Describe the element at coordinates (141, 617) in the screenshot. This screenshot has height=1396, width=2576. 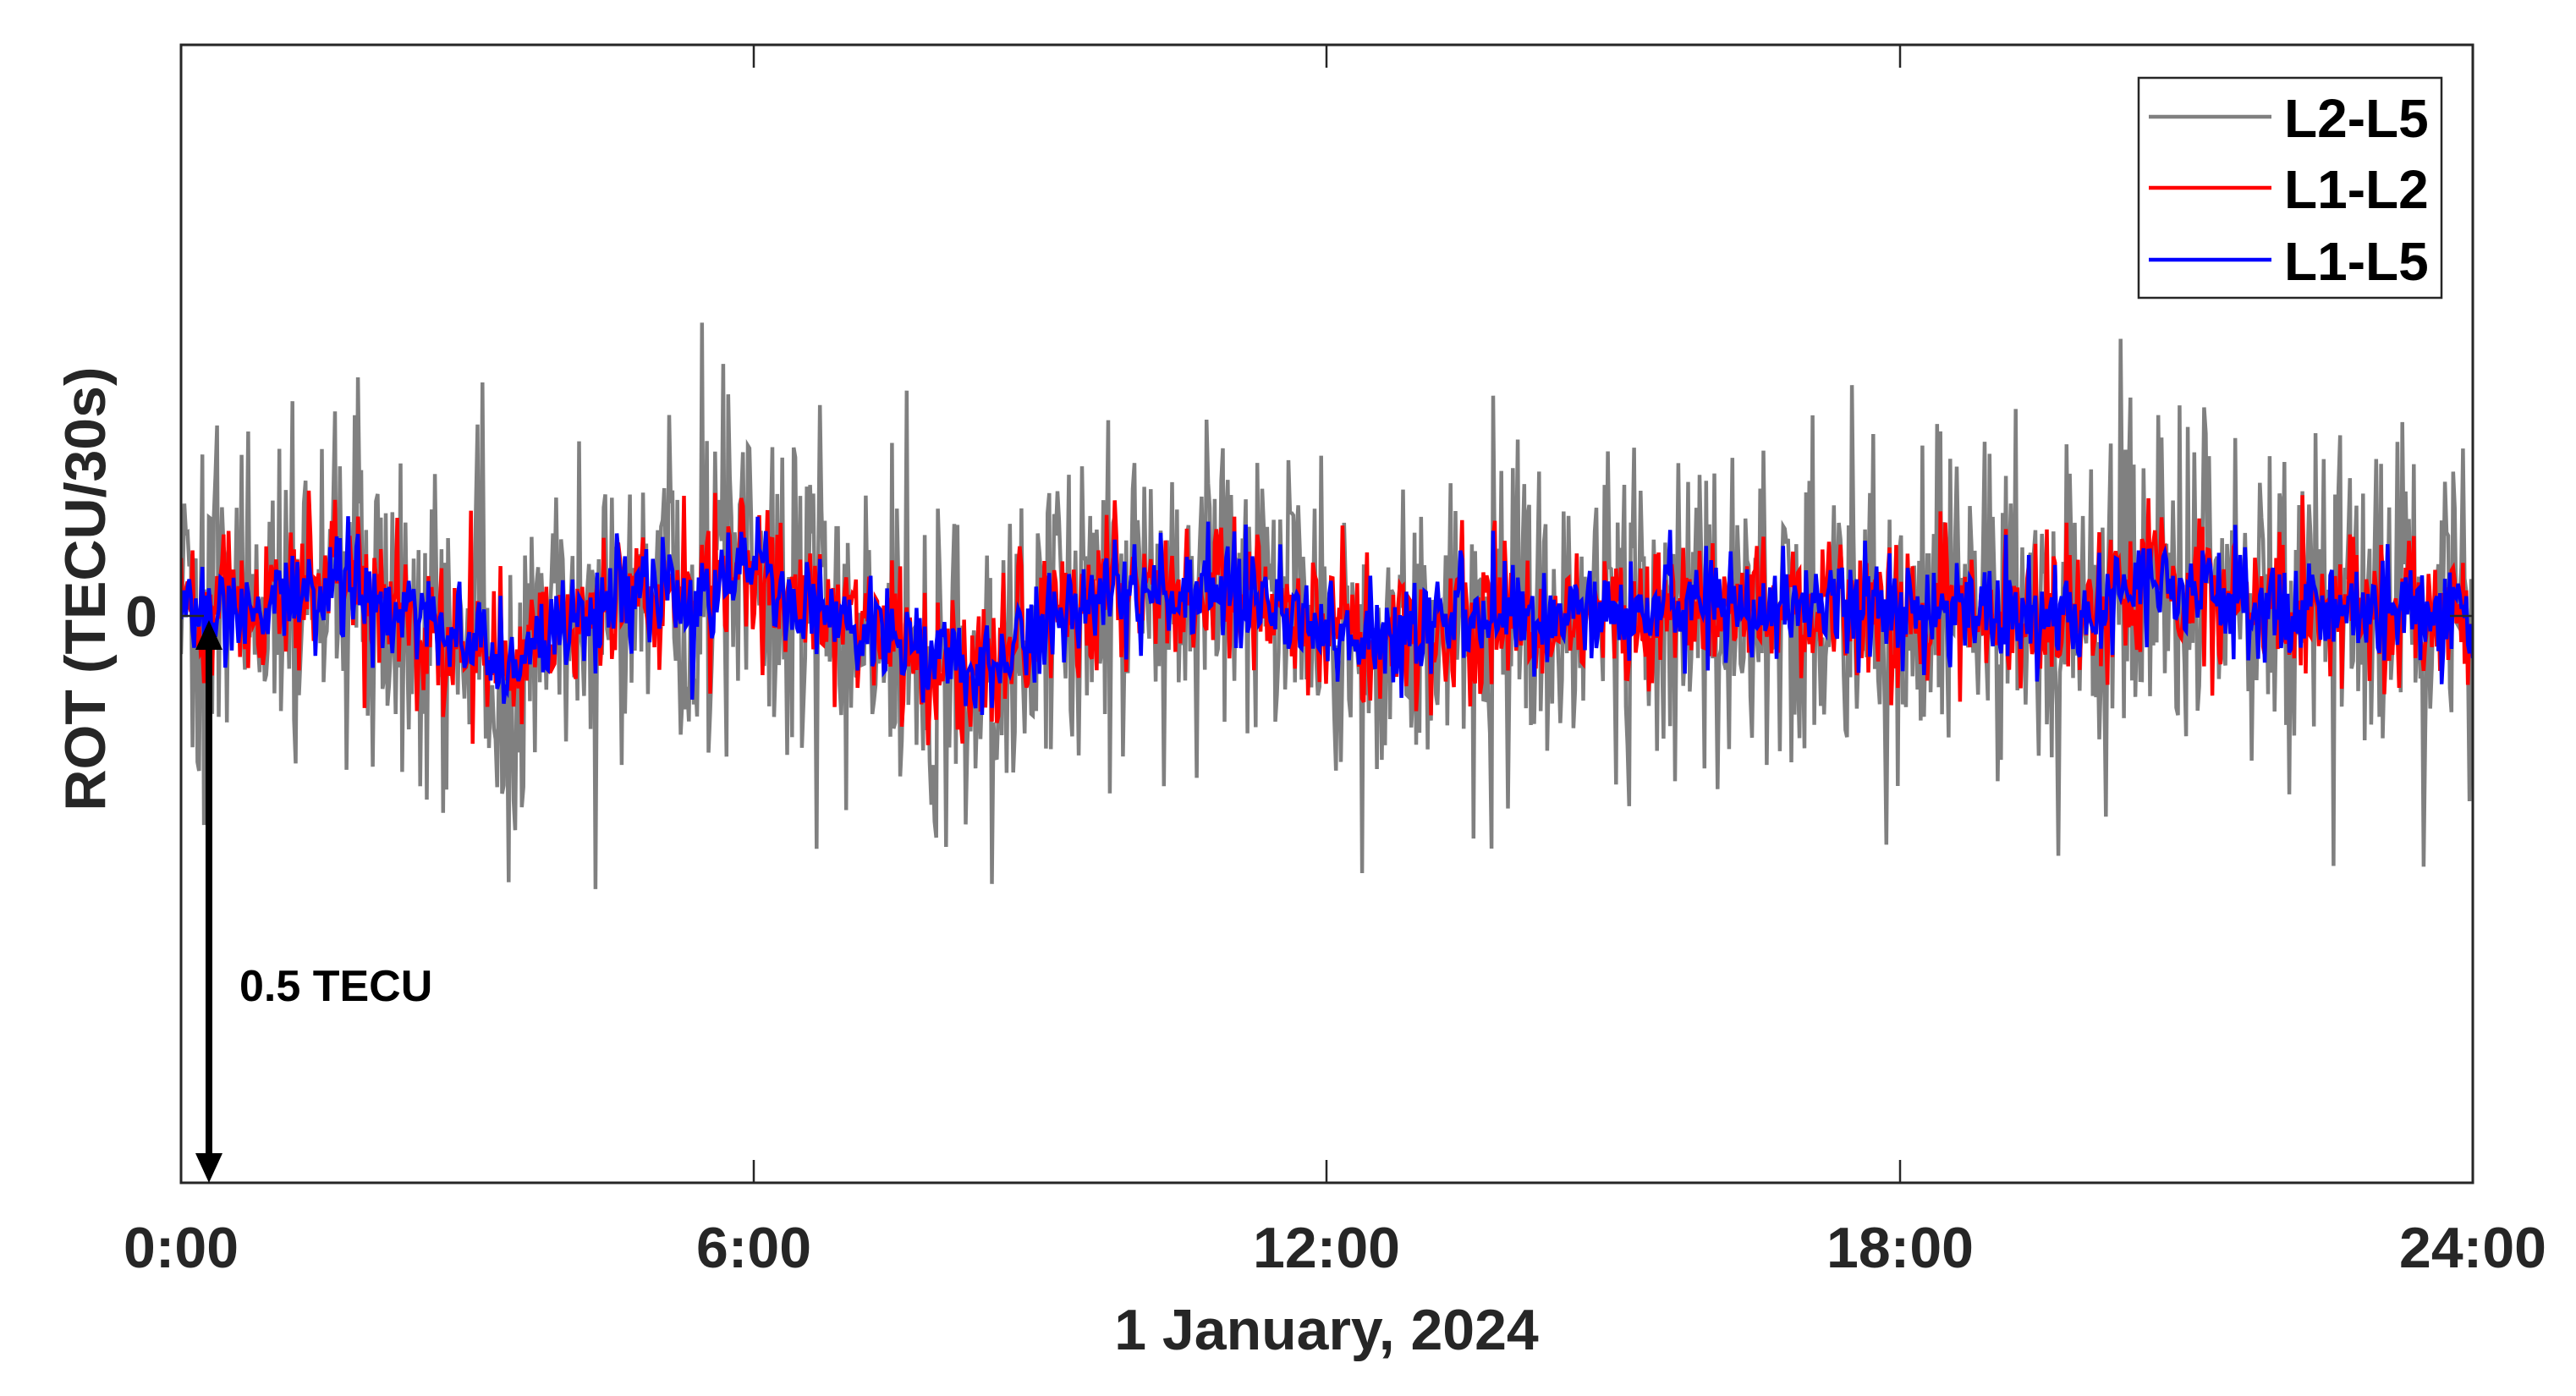
I see `y-tick-label: 0` at that location.